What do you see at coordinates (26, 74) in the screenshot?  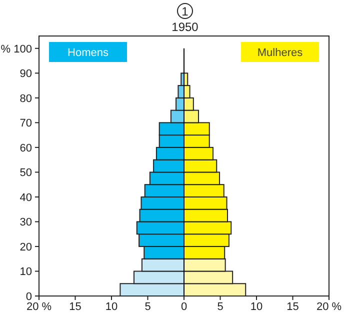 I see `y-tick-label: 90` at bounding box center [26, 74].